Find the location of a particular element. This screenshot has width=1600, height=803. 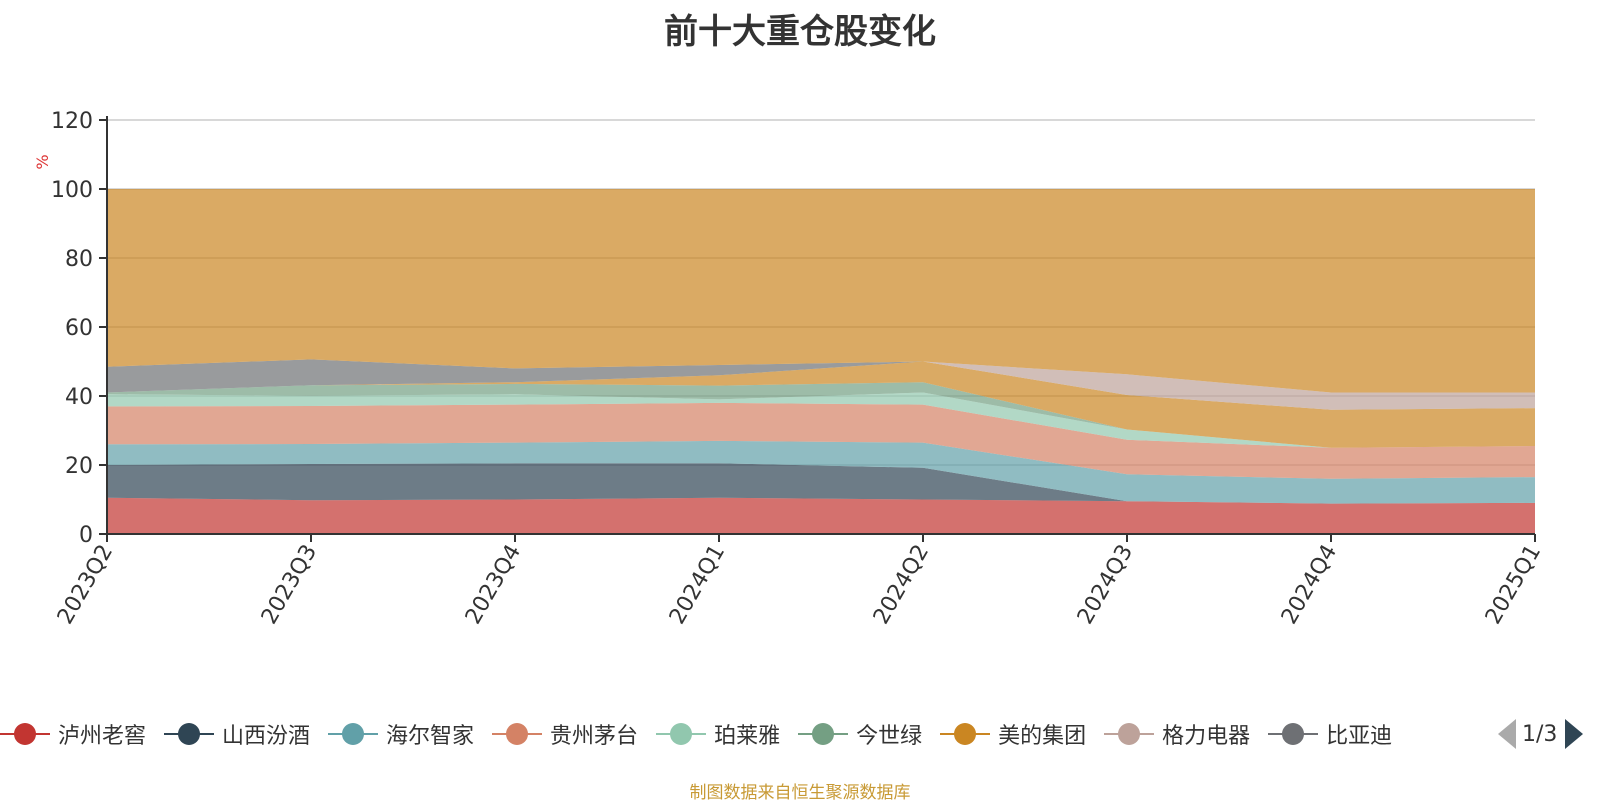

legend-label: 美的集团 is located at coordinates (1042, 736).